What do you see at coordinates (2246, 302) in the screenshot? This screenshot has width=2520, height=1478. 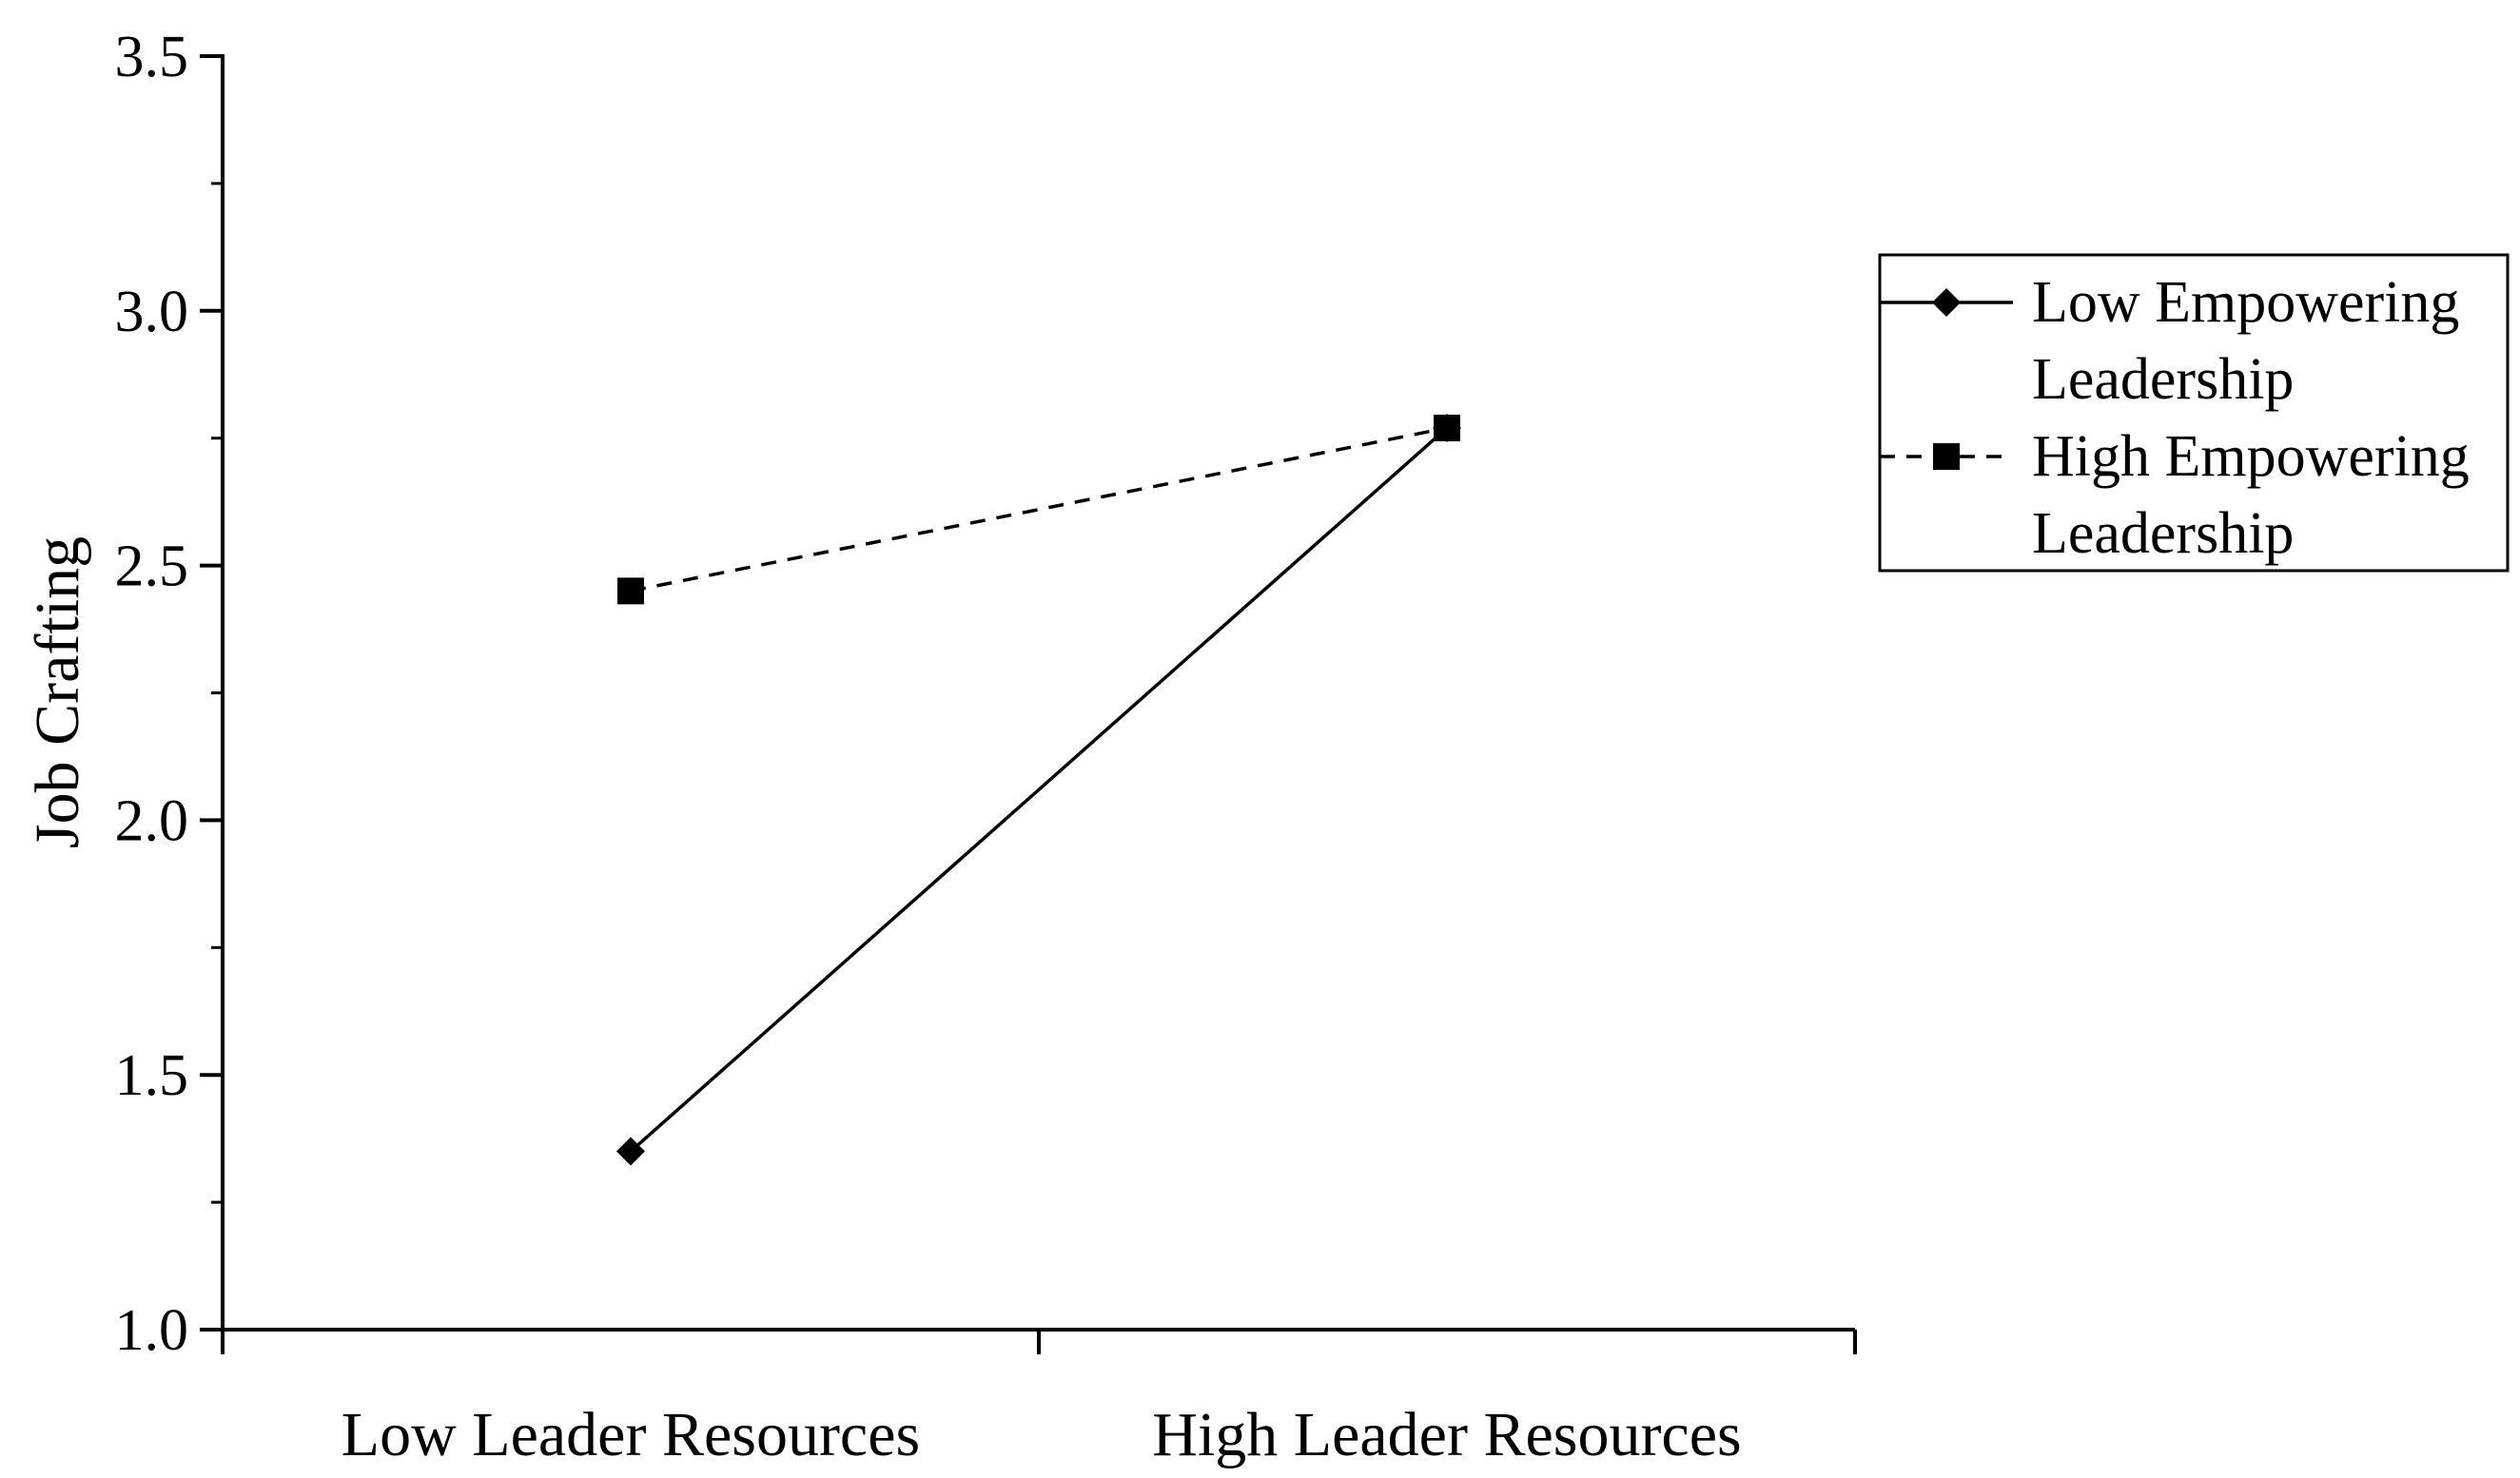 I see `legend-label: Low Empowering` at bounding box center [2246, 302].